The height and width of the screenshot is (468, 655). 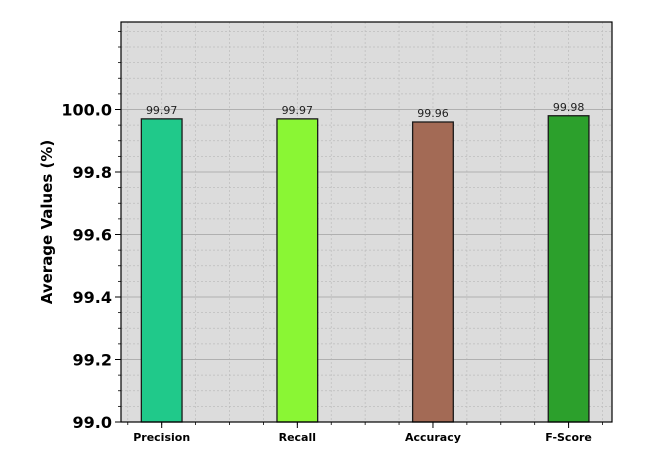 What do you see at coordinates (86, 110) in the screenshot?
I see `y-tick-label: 100.0` at bounding box center [86, 110].